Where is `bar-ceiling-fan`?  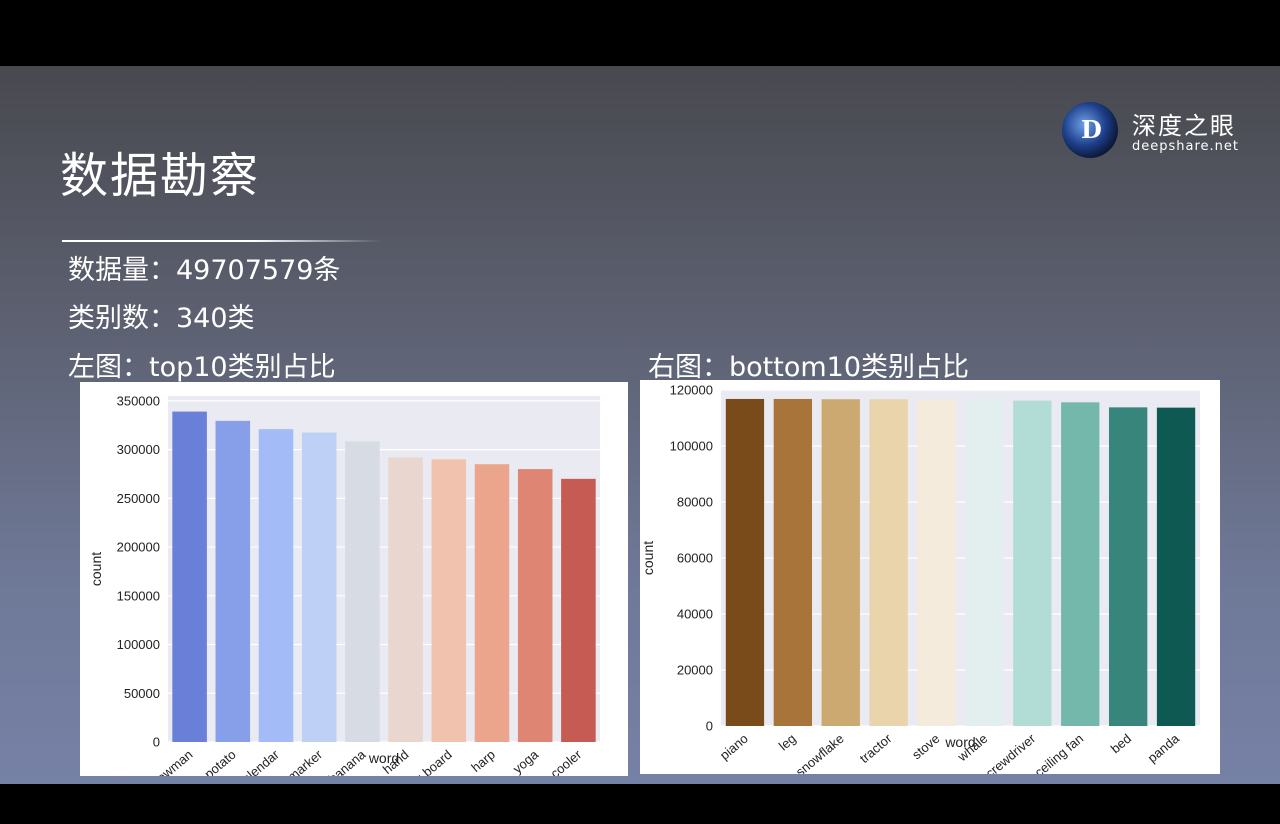 bar-ceiling-fan is located at coordinates (1080, 564).